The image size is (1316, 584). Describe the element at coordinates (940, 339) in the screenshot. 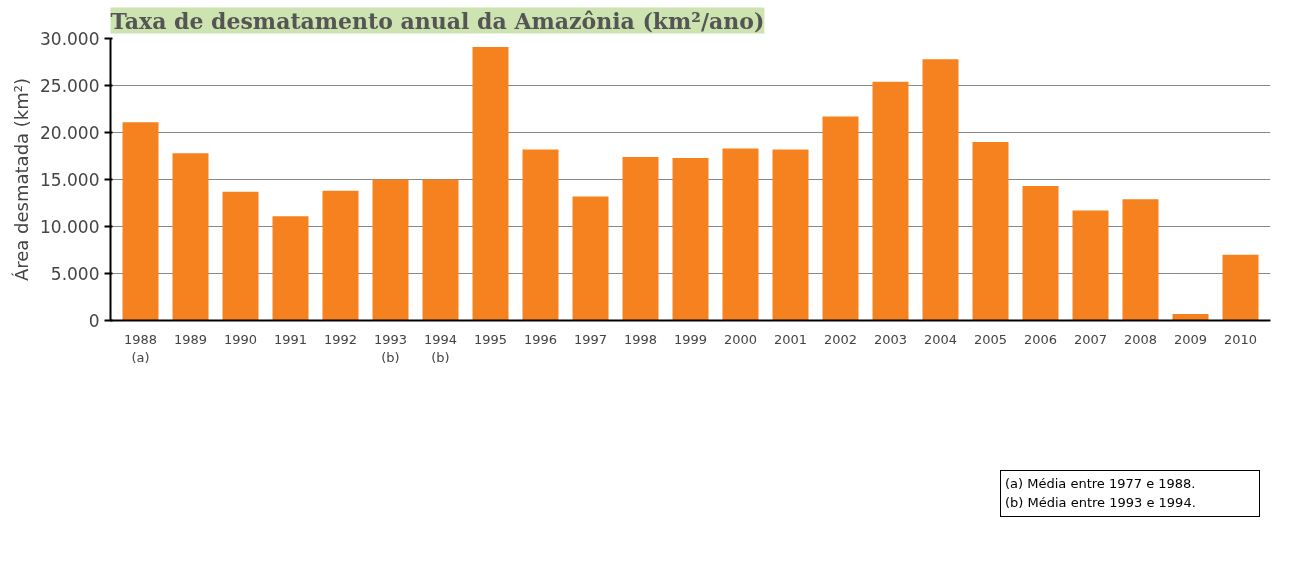

I see `x-tick-label: 2004` at that location.